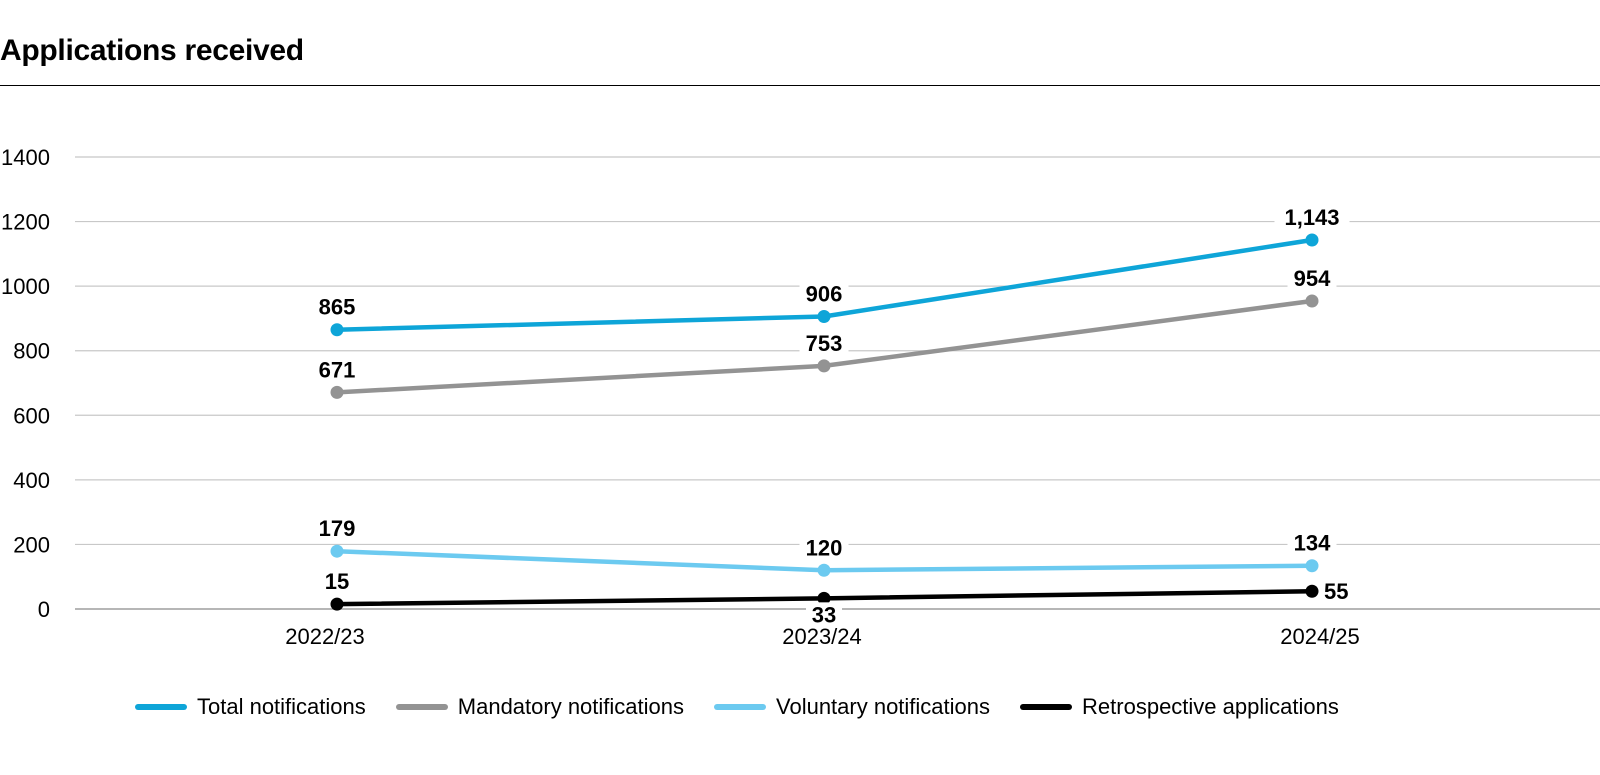 The height and width of the screenshot is (775, 1600). Describe the element at coordinates (570, 706) in the screenshot. I see `legend-label: Mandatory notifications` at that location.